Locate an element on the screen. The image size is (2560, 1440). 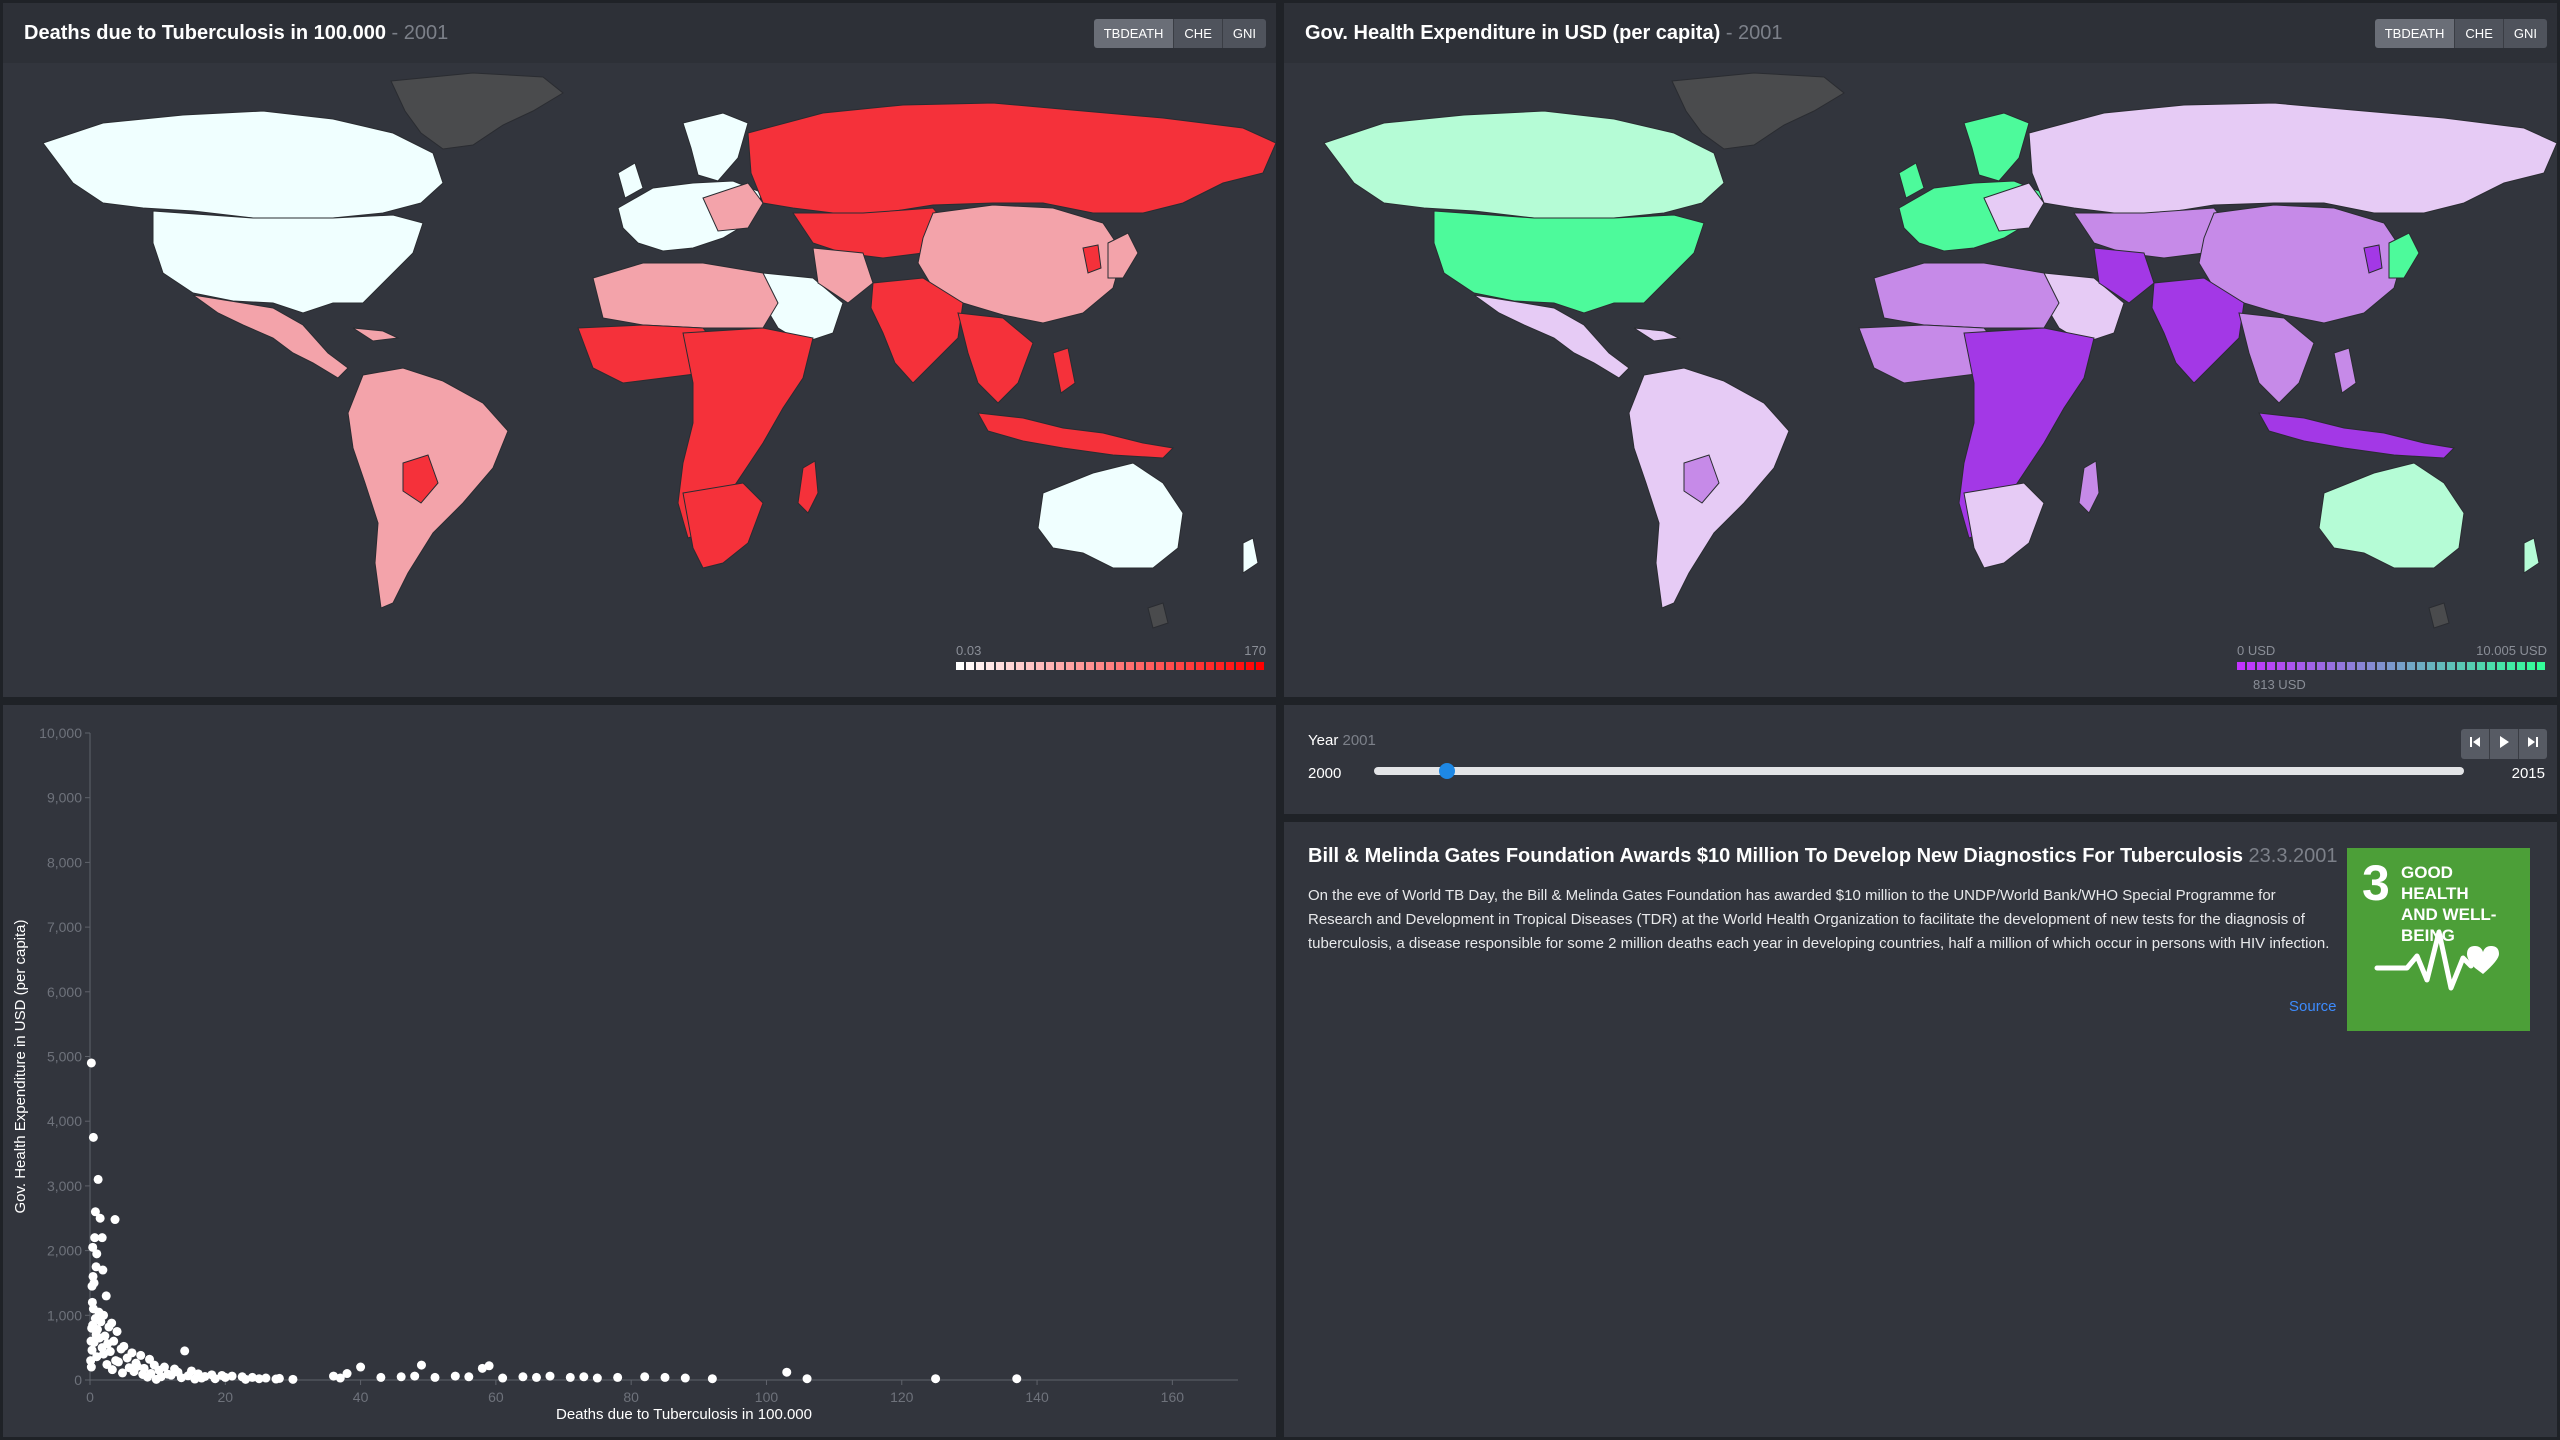
news-source-link: Source is located at coordinates (2313, 1006).